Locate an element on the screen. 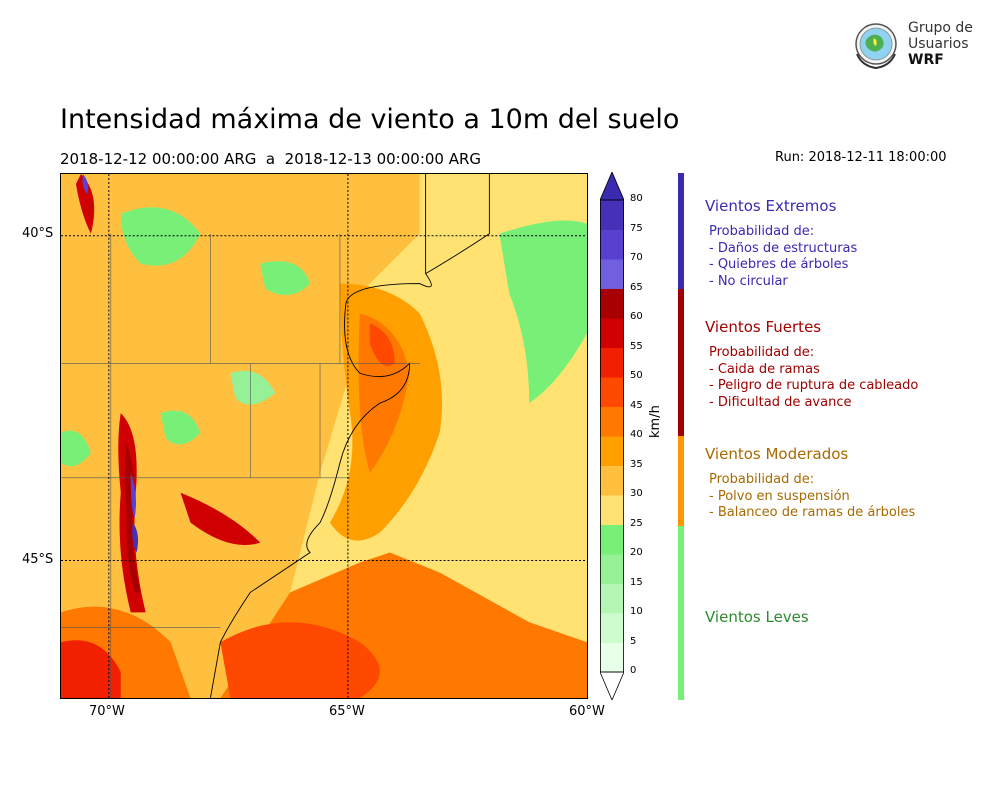  legend-line: - No circular is located at coordinates (748, 281).